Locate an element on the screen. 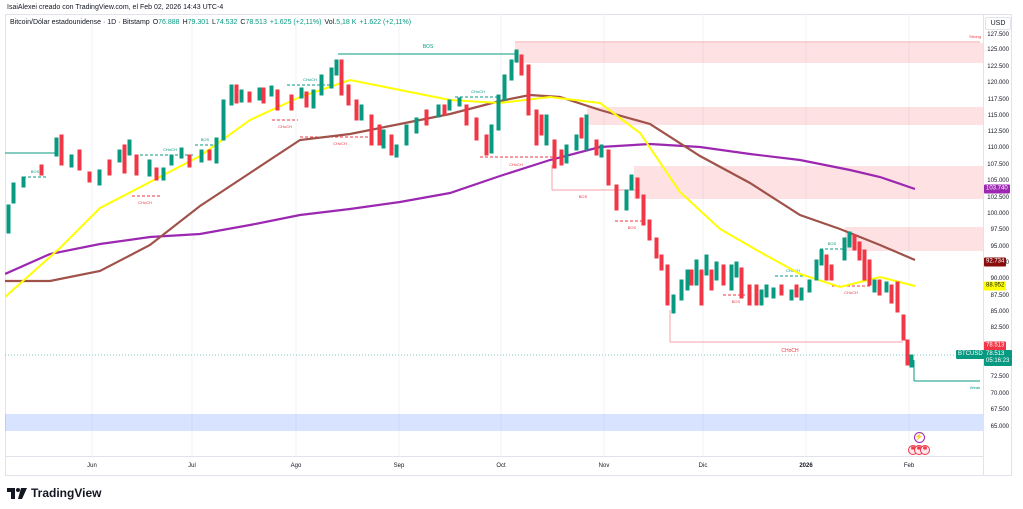  close-price-tag: 78.513 is located at coordinates (995, 346).